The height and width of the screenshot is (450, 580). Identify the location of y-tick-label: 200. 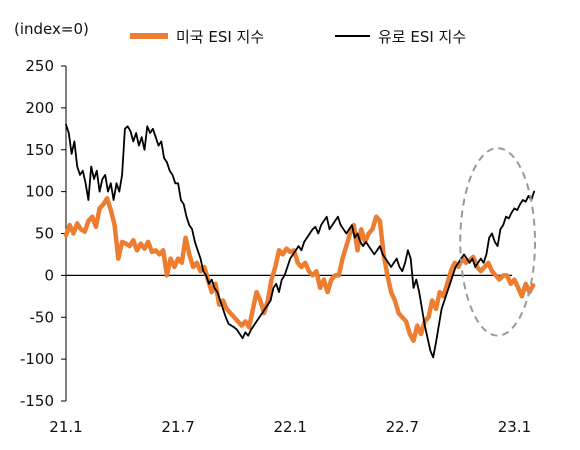
(39, 108).